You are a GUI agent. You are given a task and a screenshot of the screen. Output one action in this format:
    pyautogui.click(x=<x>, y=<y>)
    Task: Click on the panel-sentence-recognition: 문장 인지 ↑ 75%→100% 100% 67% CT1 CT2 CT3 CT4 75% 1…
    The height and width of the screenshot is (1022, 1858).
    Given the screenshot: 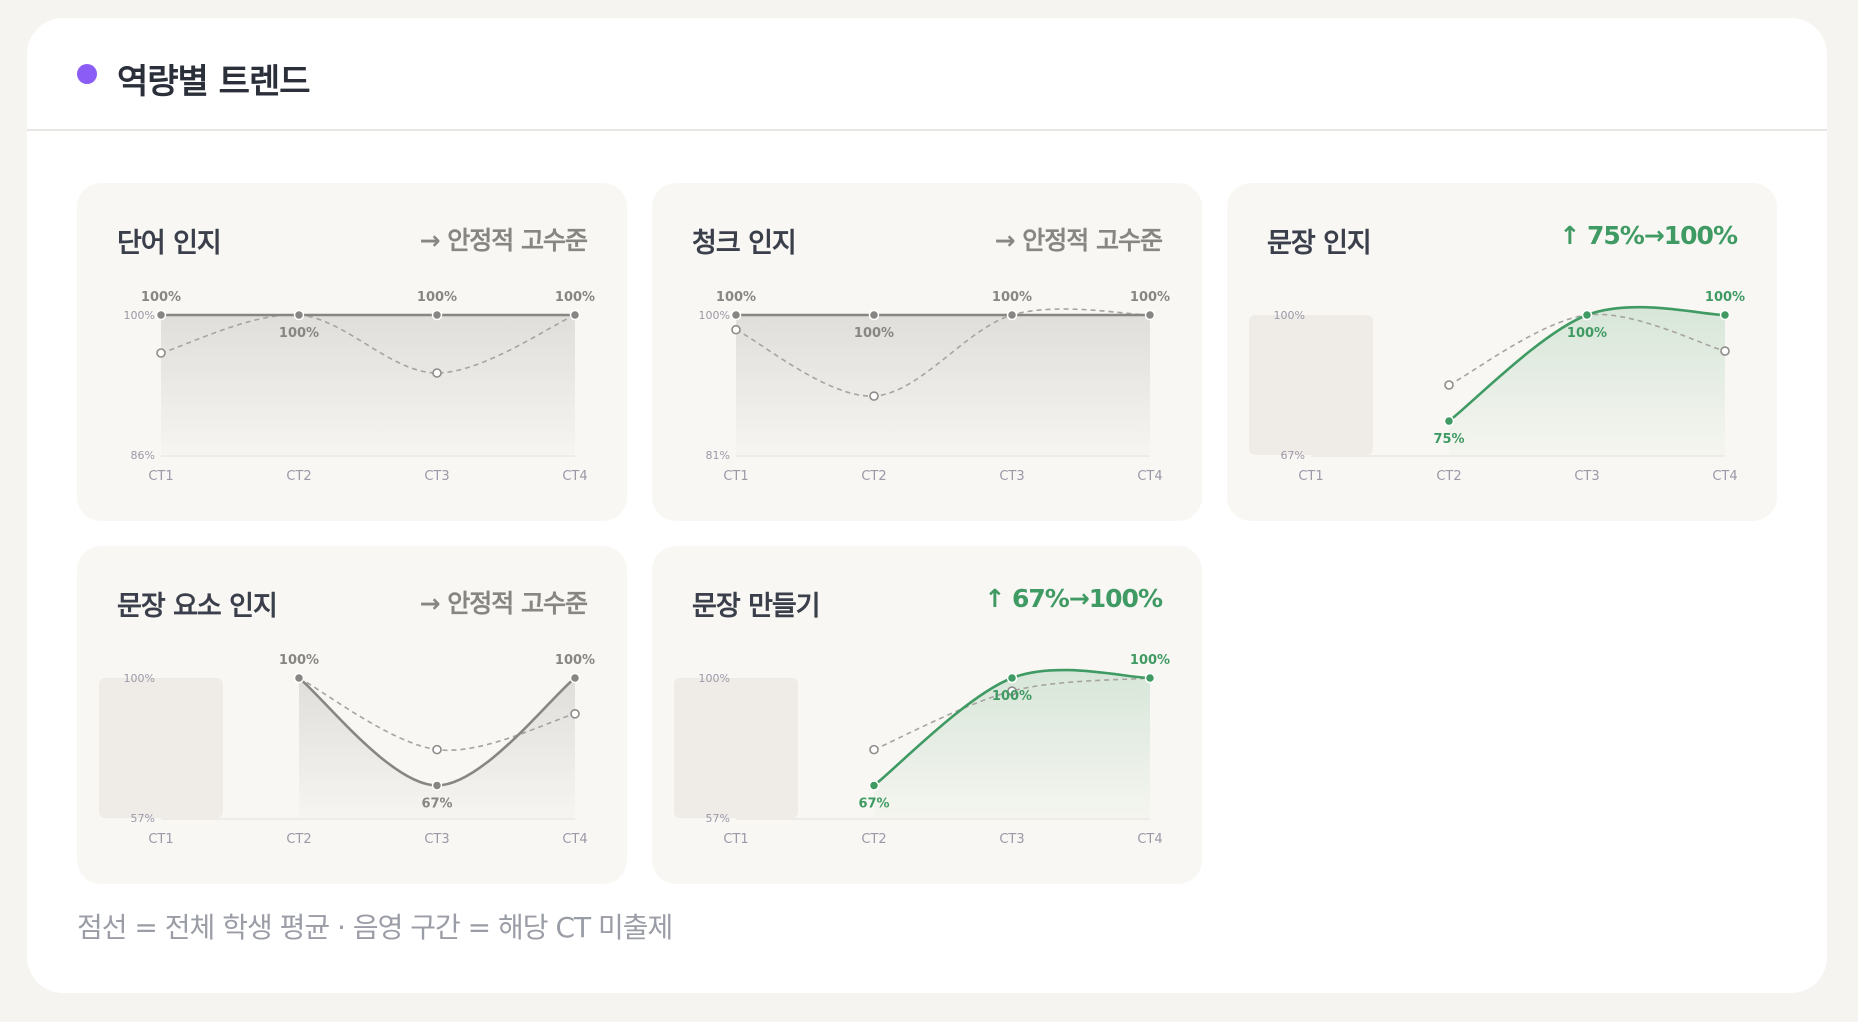 What is the action you would take?
    pyautogui.click(x=1502, y=352)
    